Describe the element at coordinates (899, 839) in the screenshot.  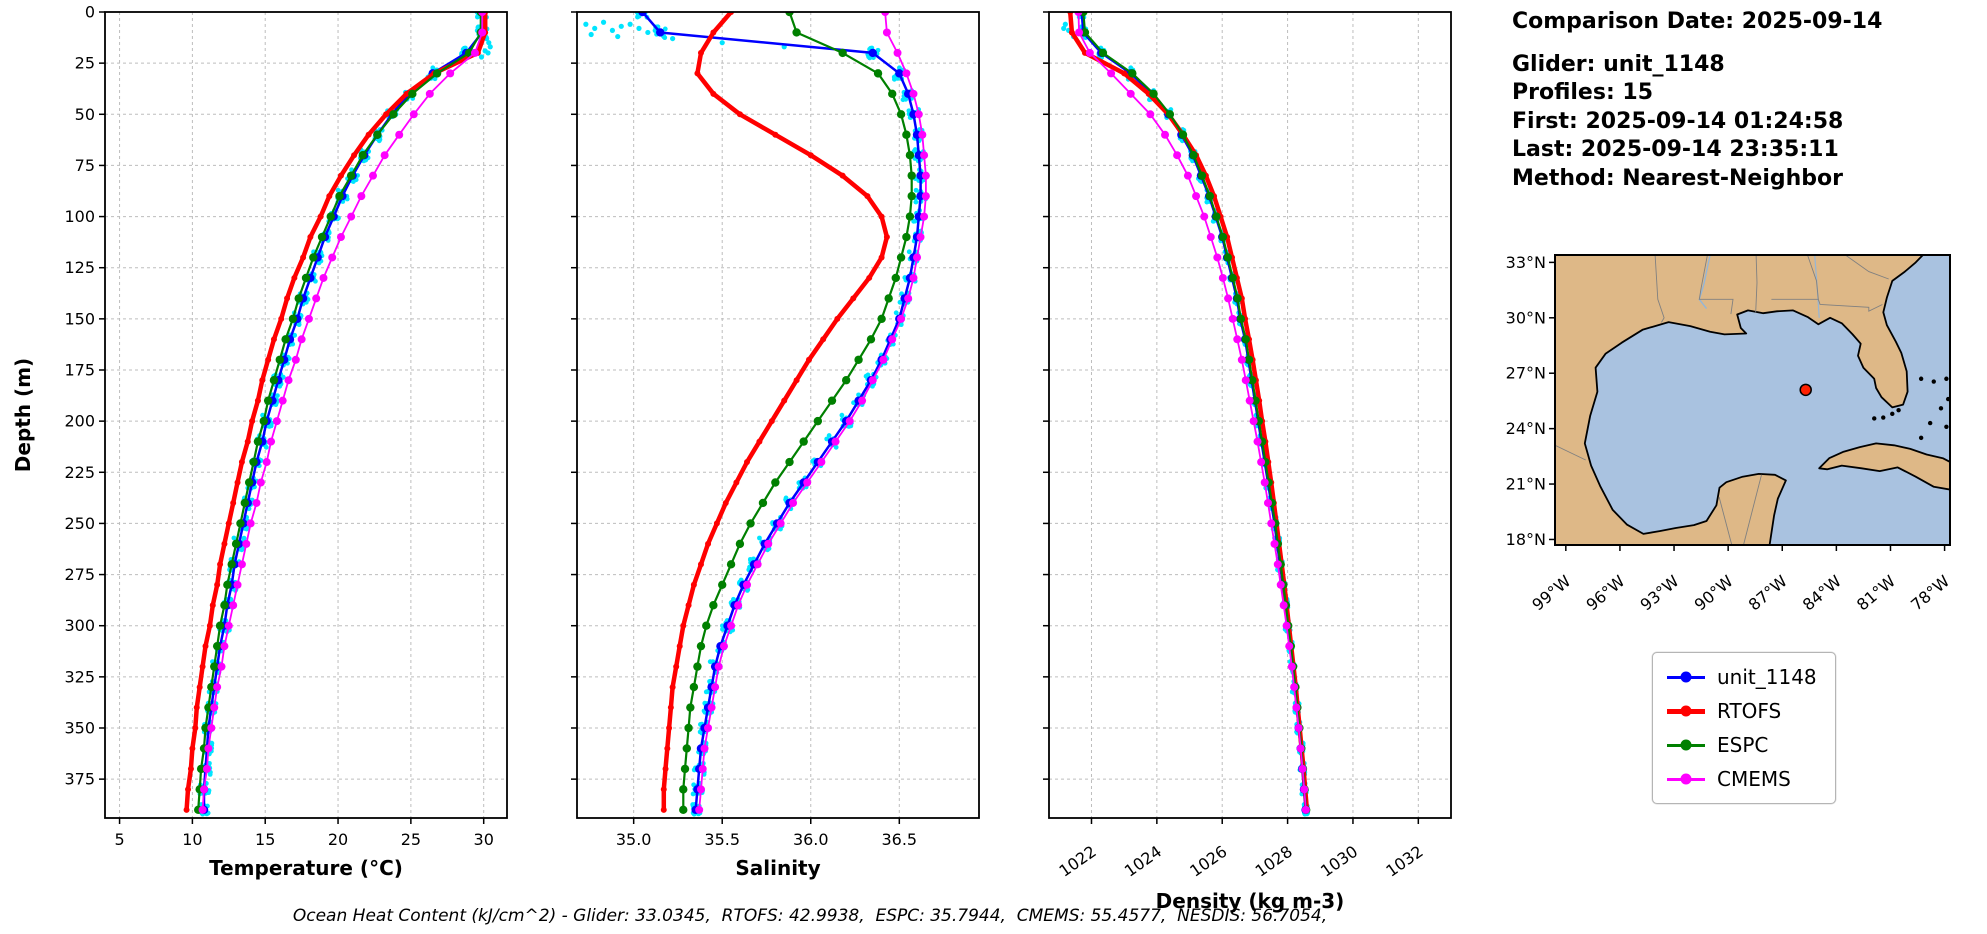
I see `x-tick-label: 36.5` at that location.